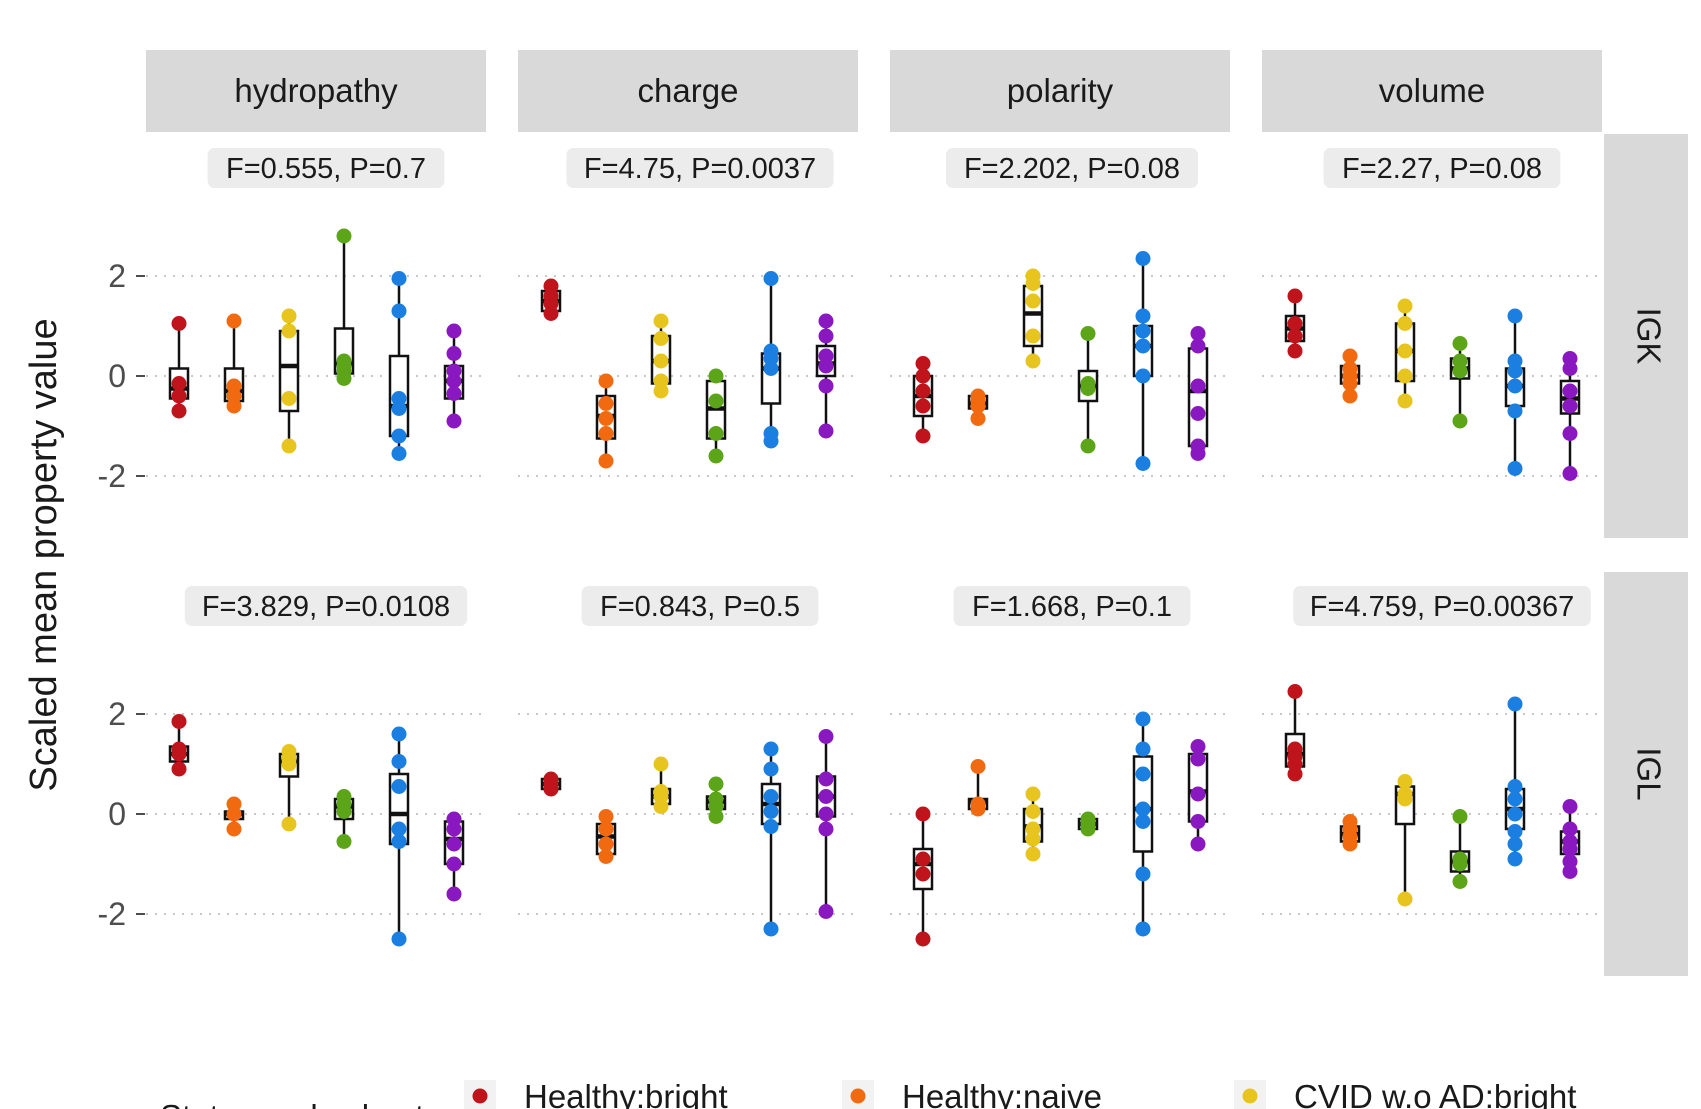 This screenshot has height=1109, width=1701. Describe the element at coordinates (1072, 169) in the screenshot. I see `stat-label: F=2.202, P=0.08` at that location.